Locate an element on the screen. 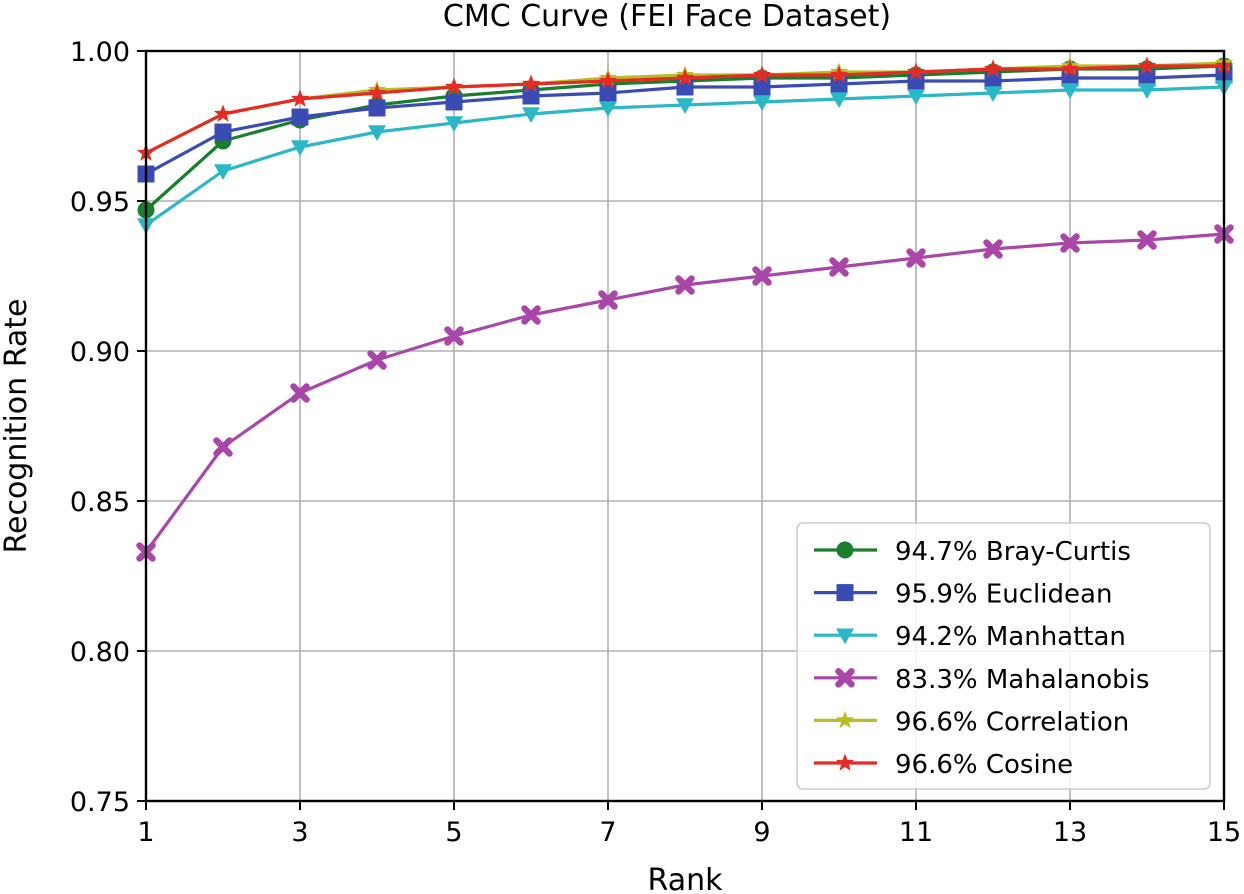  x-tick-label: 3 is located at coordinates (299, 832).